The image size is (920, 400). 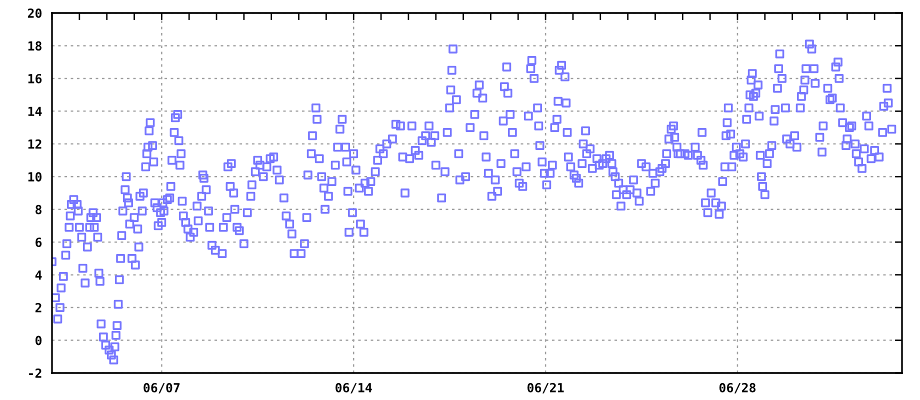 What do you see at coordinates (35, 373) in the screenshot?
I see `y-tick-label: -2` at bounding box center [35, 373].